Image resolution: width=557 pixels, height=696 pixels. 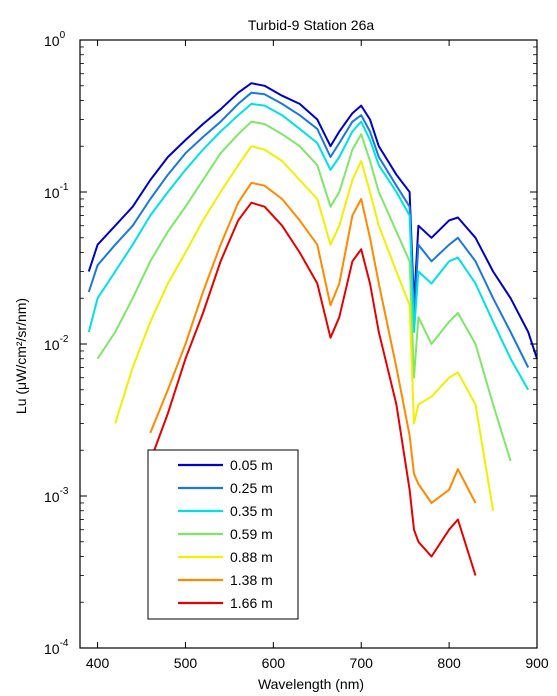 I want to click on y-tick-label: 10⁰, so click(x=55, y=39).